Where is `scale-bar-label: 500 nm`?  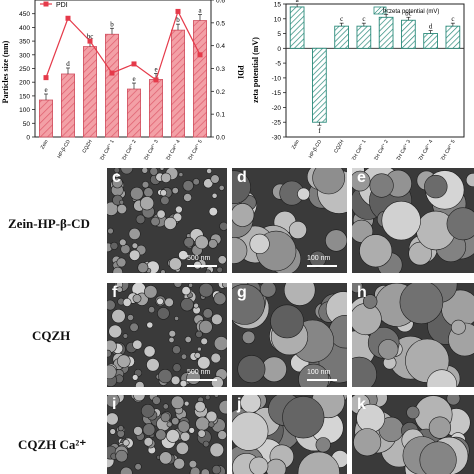 scale-bar-label: 500 nm is located at coordinates (199, 372).